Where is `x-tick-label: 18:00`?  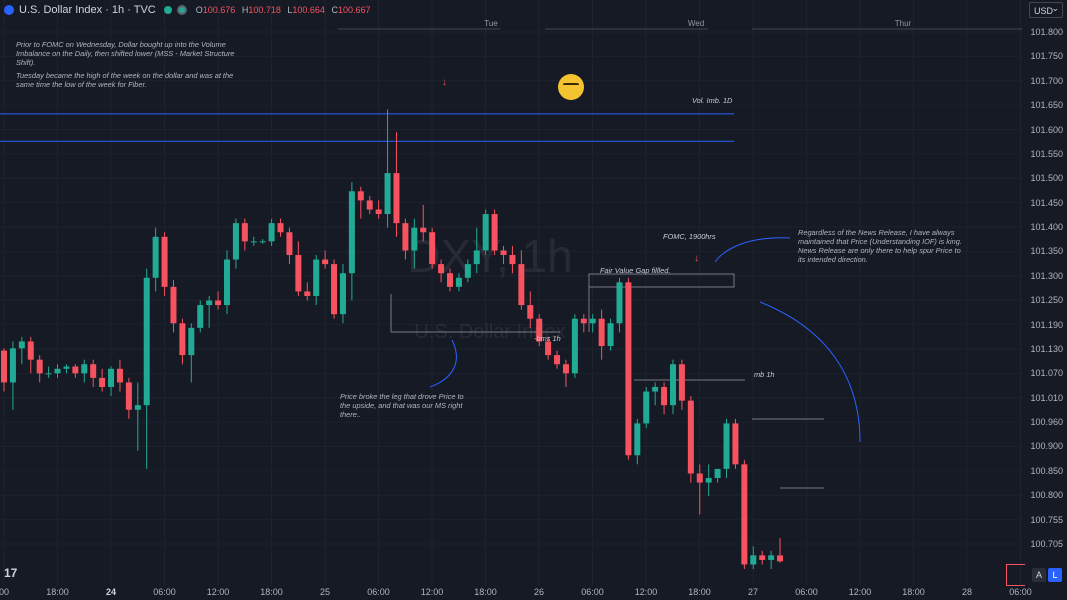
x-tick-label: 18:00 is located at coordinates (699, 592).